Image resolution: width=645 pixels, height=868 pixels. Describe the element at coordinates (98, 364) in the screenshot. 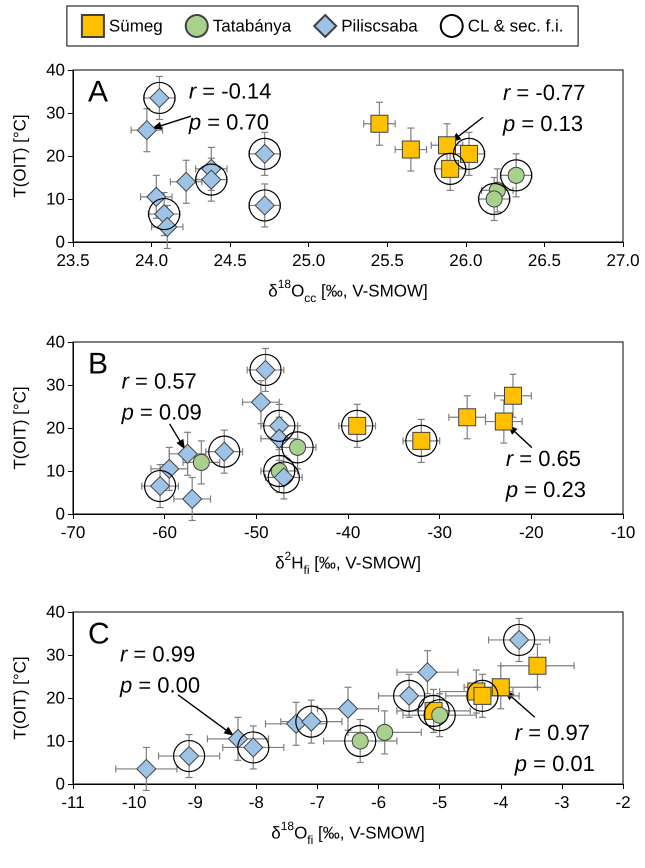

I see `chart-title: B` at that location.